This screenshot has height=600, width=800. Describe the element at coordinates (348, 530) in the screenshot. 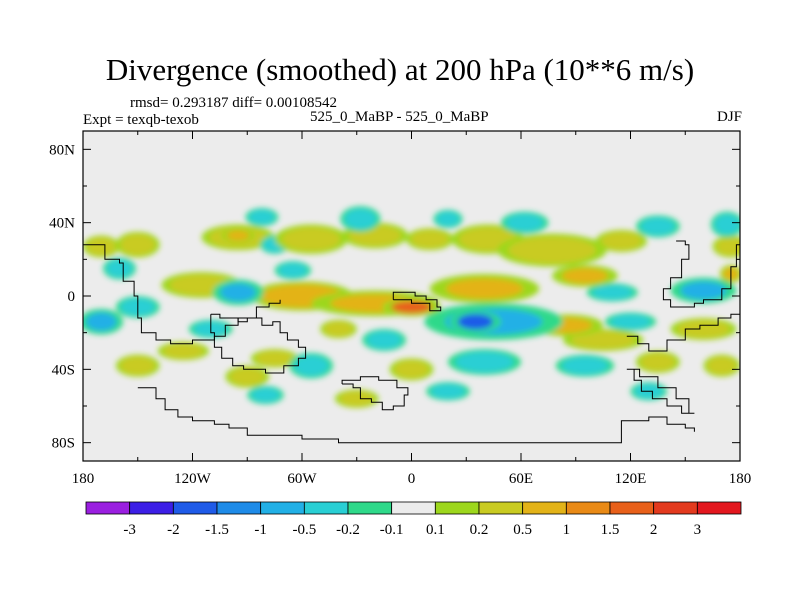

I see `colorbar-label: -0.2` at that location.